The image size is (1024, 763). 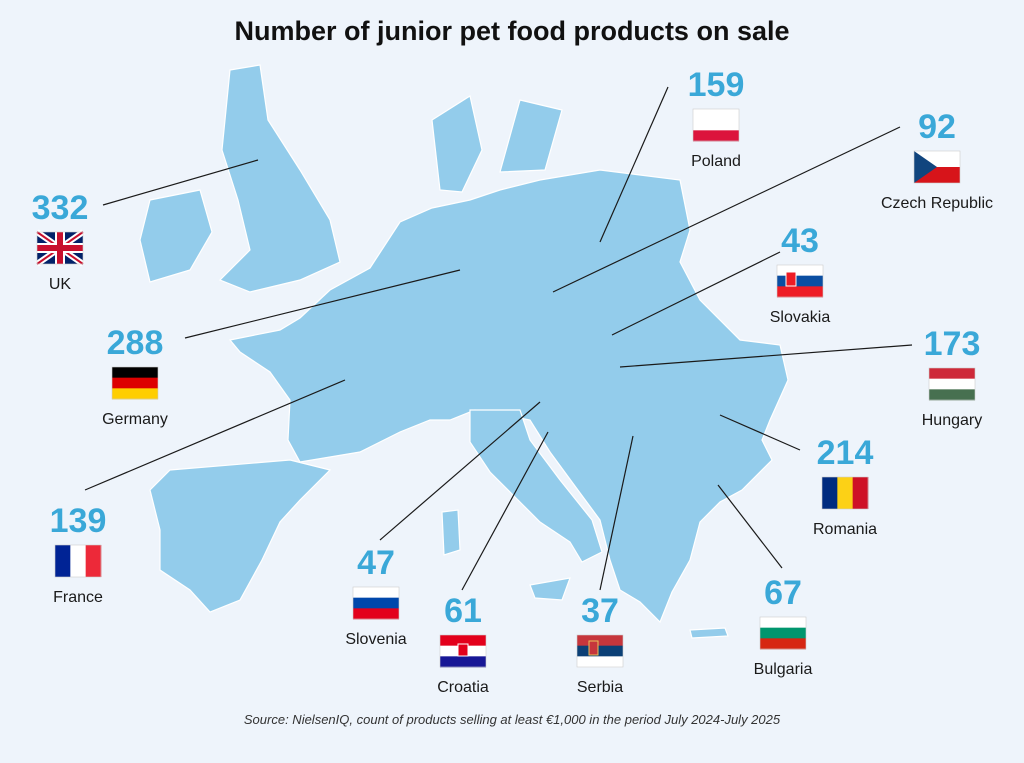 What do you see at coordinates (176, 236) in the screenshot?
I see `ireland-shape` at bounding box center [176, 236].